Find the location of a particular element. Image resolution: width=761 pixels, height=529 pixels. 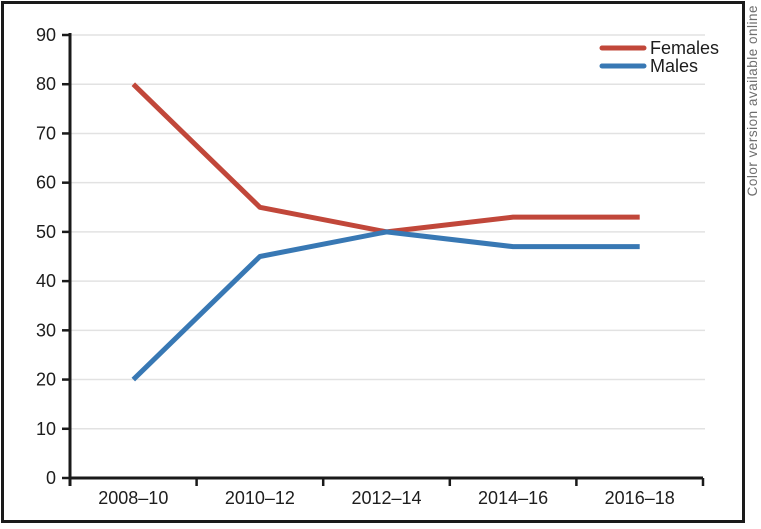

y-tick-label-60: 60 is located at coordinates (46, 183).